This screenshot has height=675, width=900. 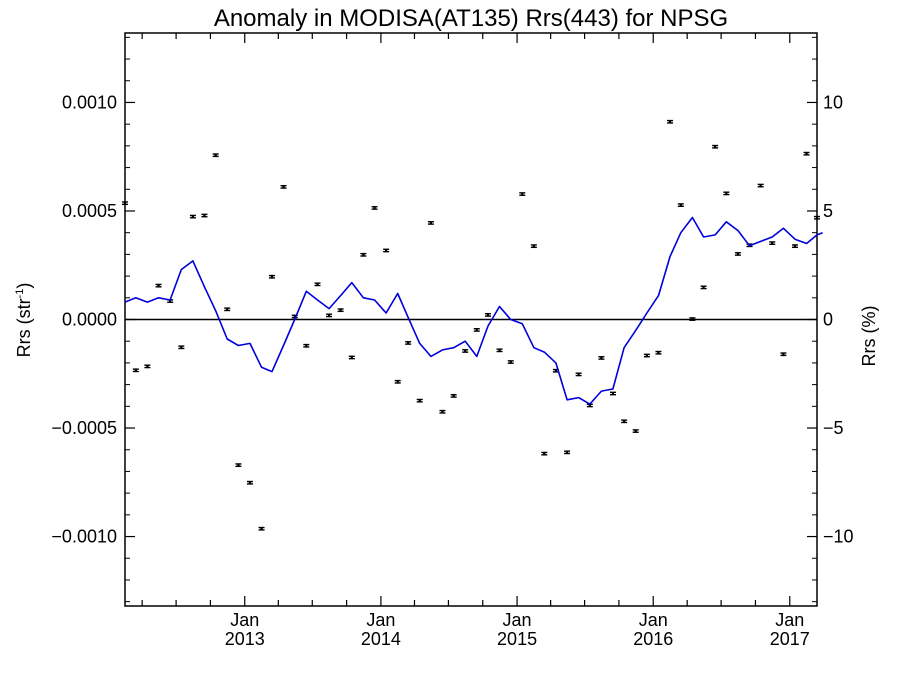 I want to click on y-axis-label: Rrs (str-1), so click(x=24, y=320).